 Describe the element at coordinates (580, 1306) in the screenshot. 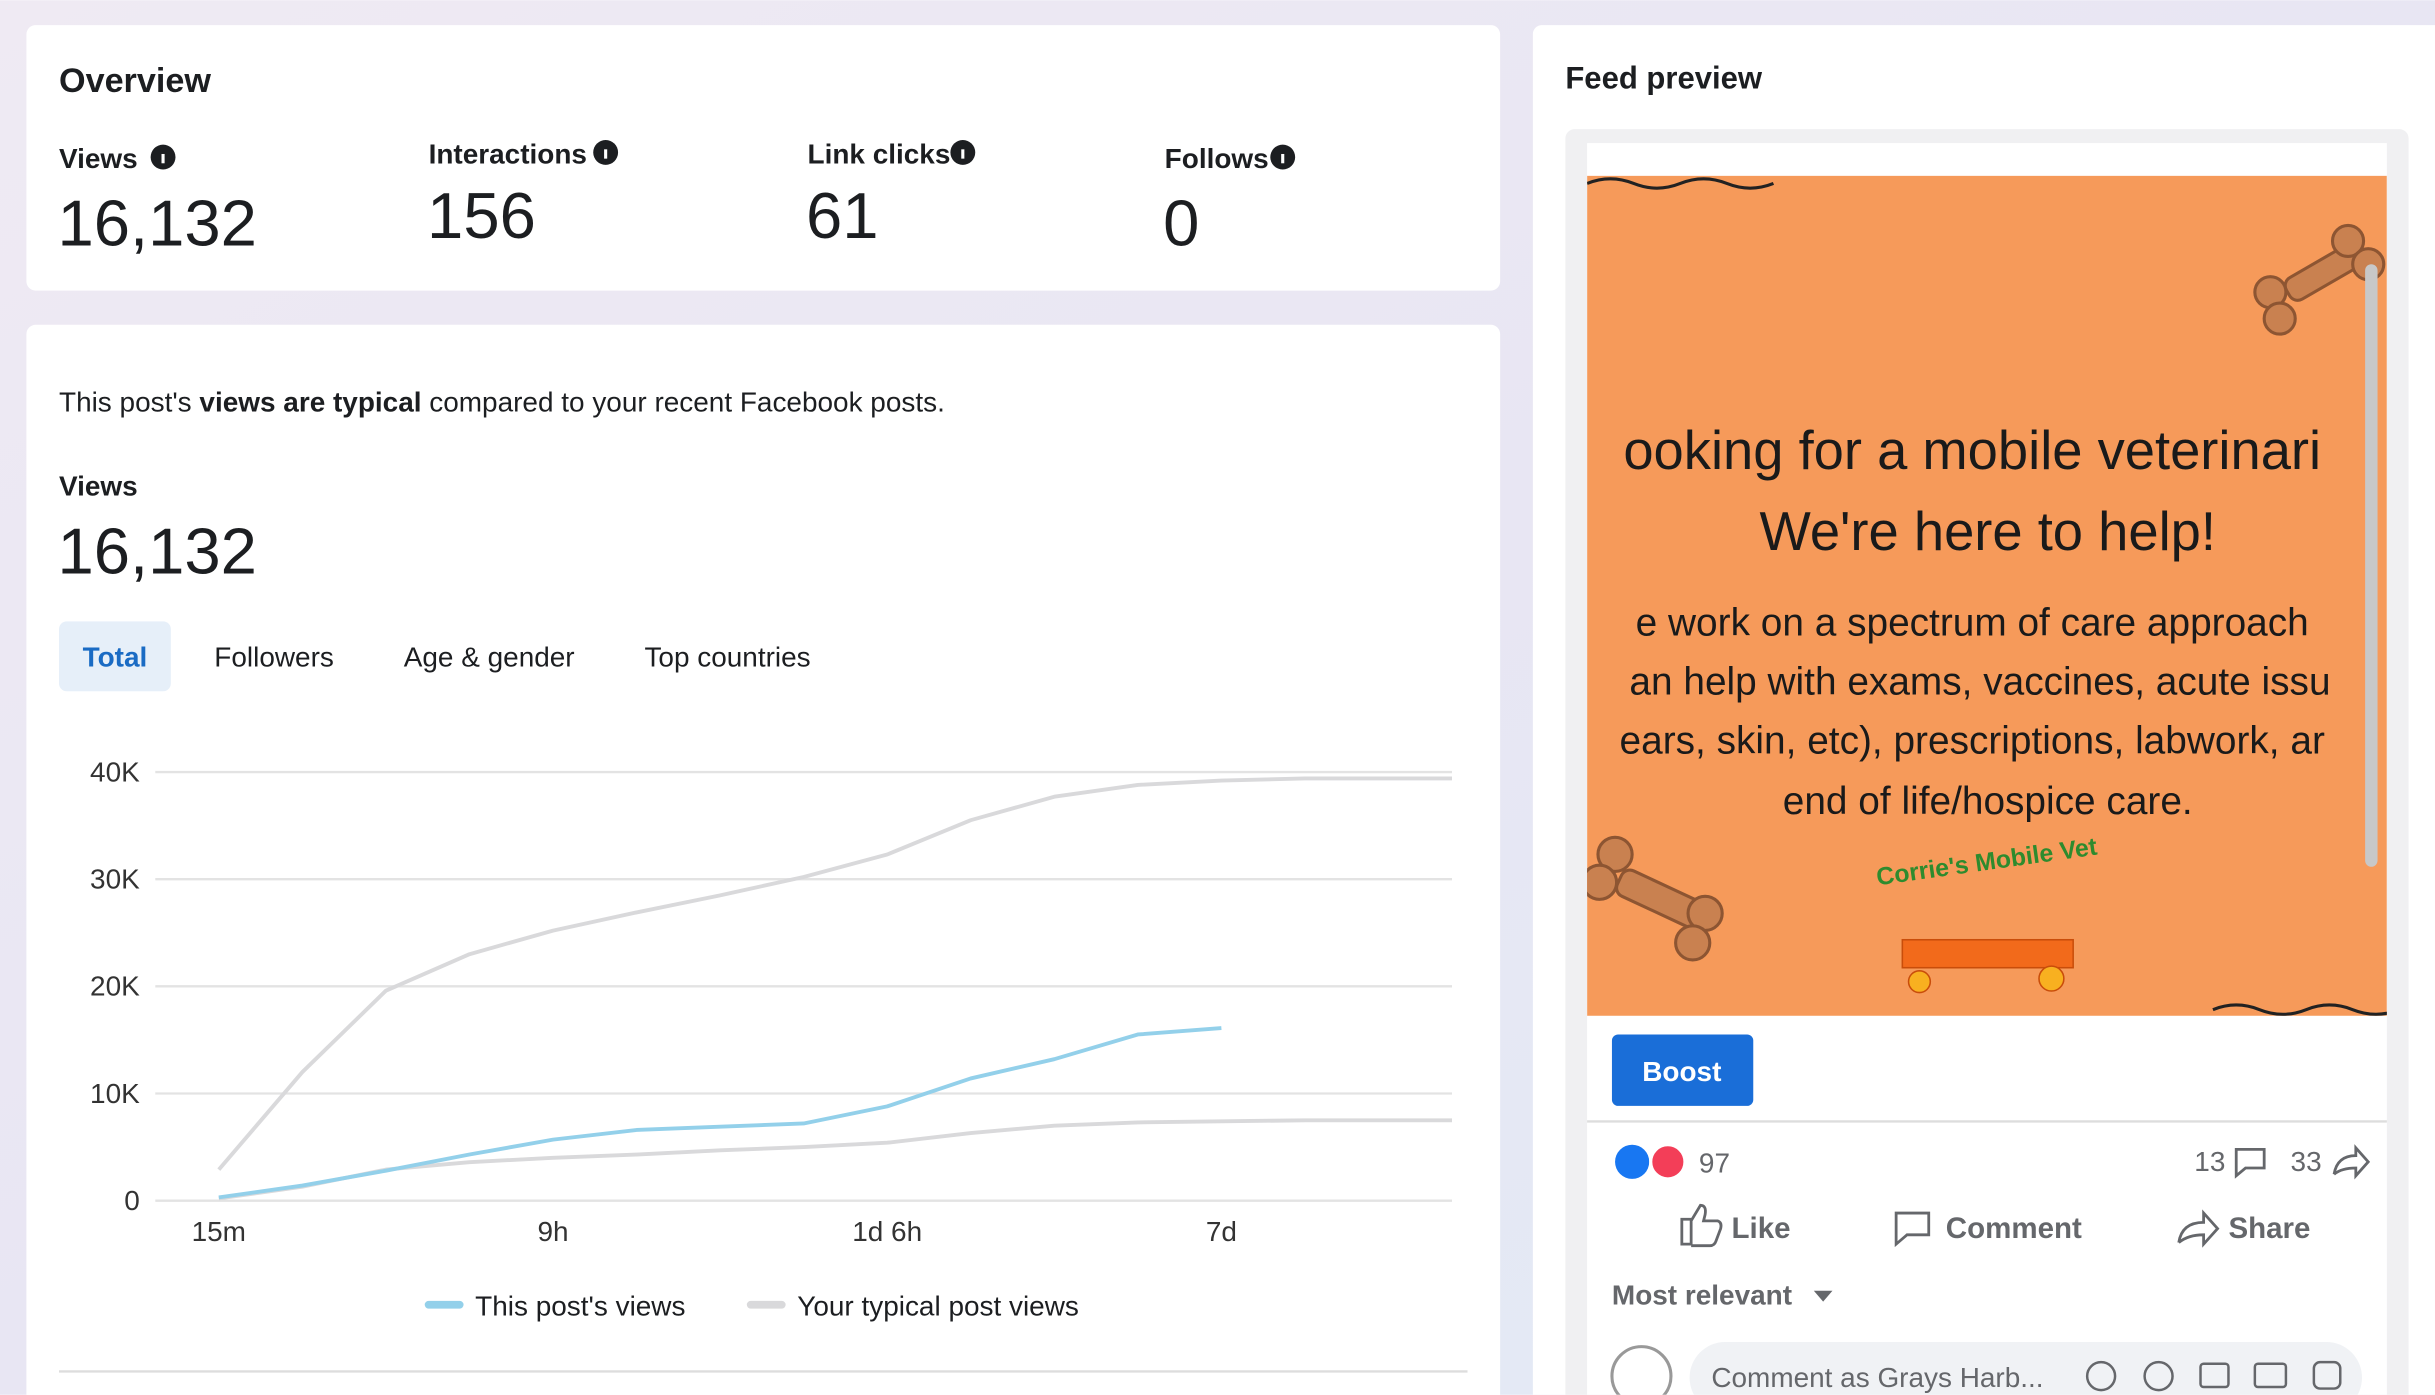

I see `legend-label: This post's views` at that location.